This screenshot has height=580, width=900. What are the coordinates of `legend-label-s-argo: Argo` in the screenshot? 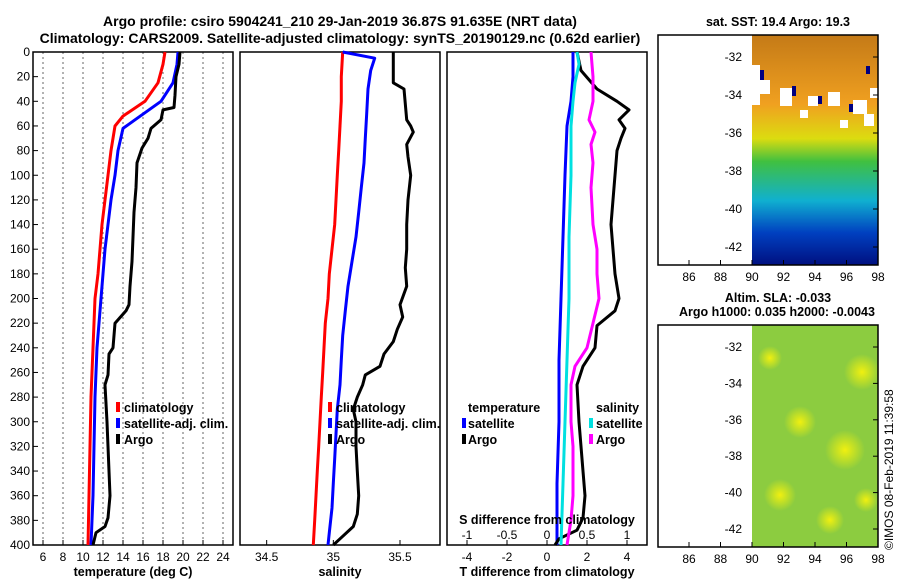 It's located at (611, 440).